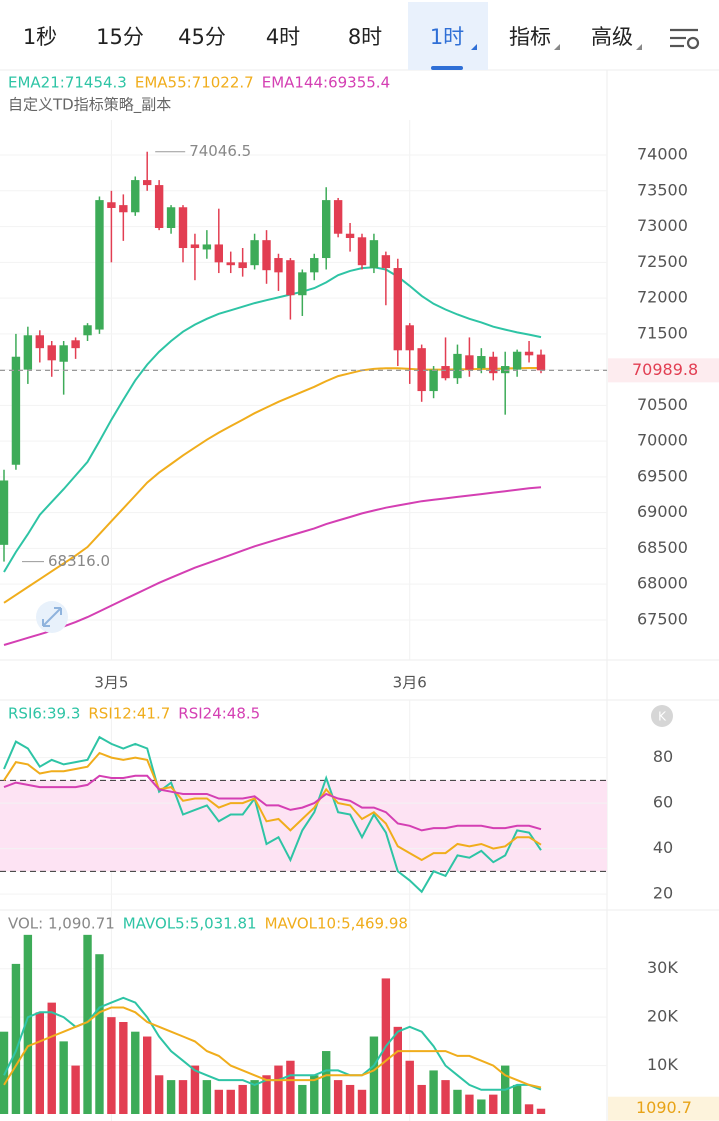  Describe the element at coordinates (662, 440) in the screenshot. I see `y-tick-label: 70000` at that location.